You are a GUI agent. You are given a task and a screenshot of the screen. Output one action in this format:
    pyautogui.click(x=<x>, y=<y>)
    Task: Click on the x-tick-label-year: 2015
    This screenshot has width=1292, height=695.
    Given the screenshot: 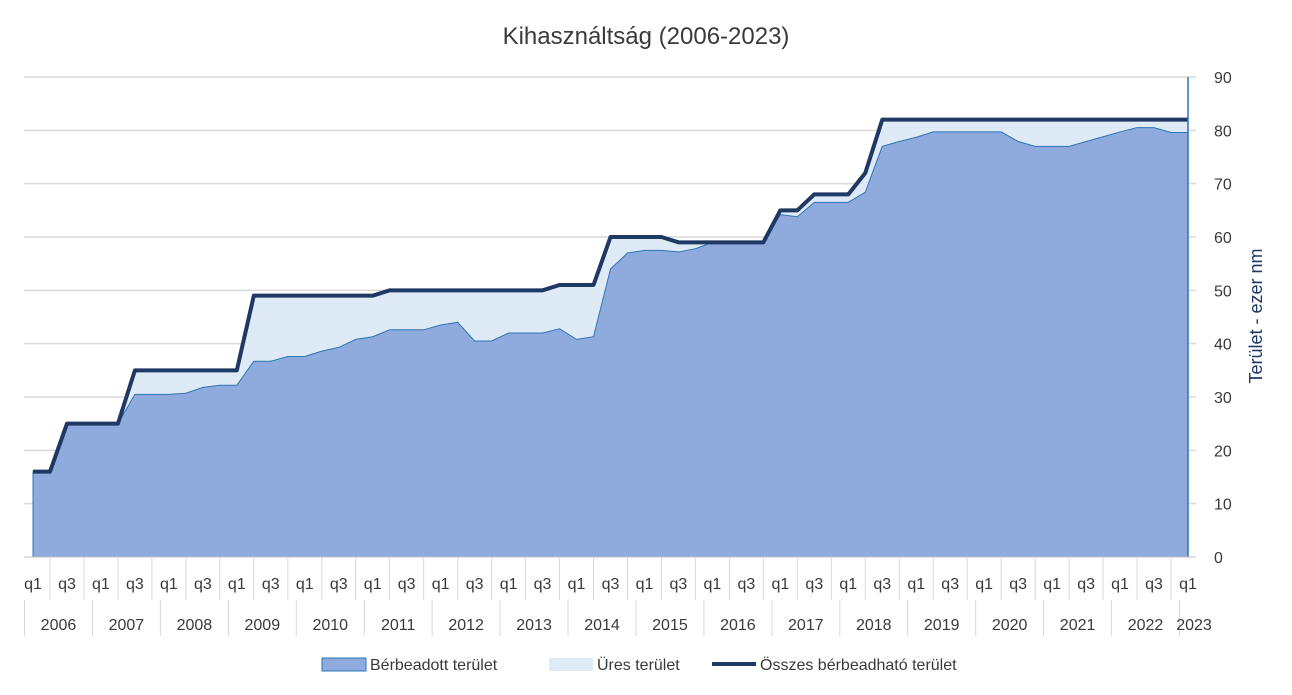 What is the action you would take?
    pyautogui.click(x=670, y=625)
    